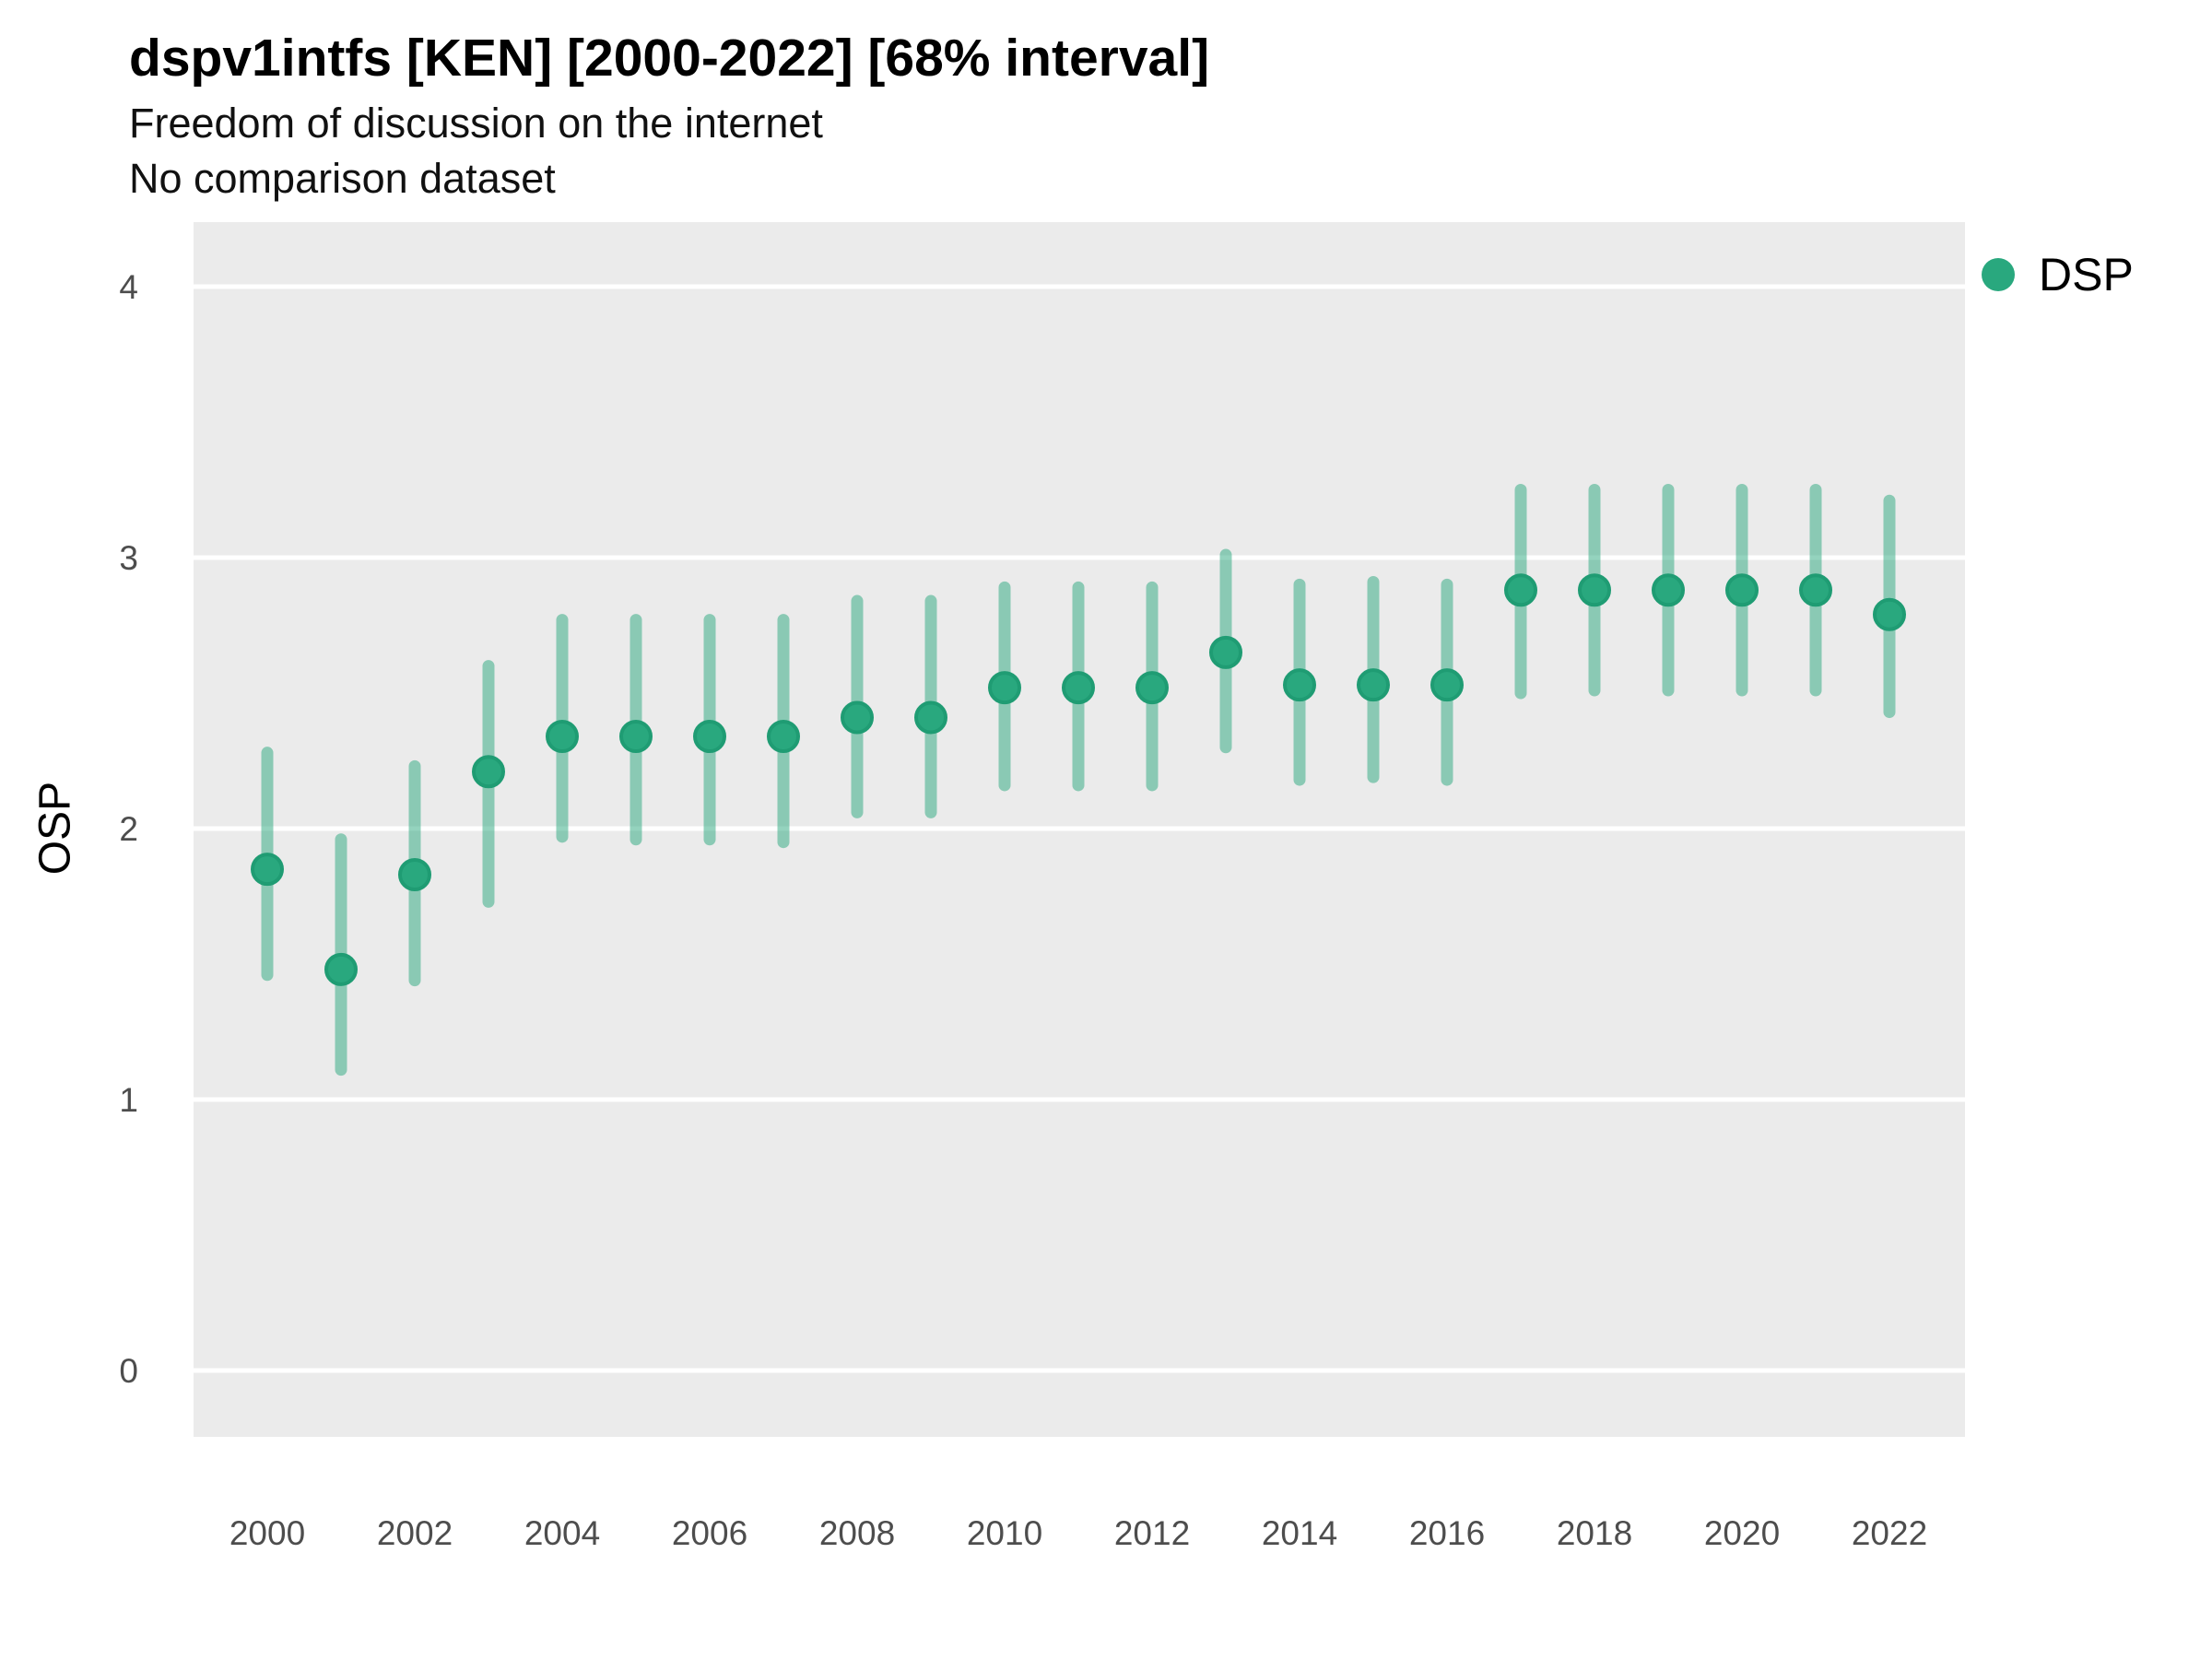 This screenshot has width=2212, height=1659. Describe the element at coordinates (1373, 685) in the screenshot. I see `data-point-2015` at that location.